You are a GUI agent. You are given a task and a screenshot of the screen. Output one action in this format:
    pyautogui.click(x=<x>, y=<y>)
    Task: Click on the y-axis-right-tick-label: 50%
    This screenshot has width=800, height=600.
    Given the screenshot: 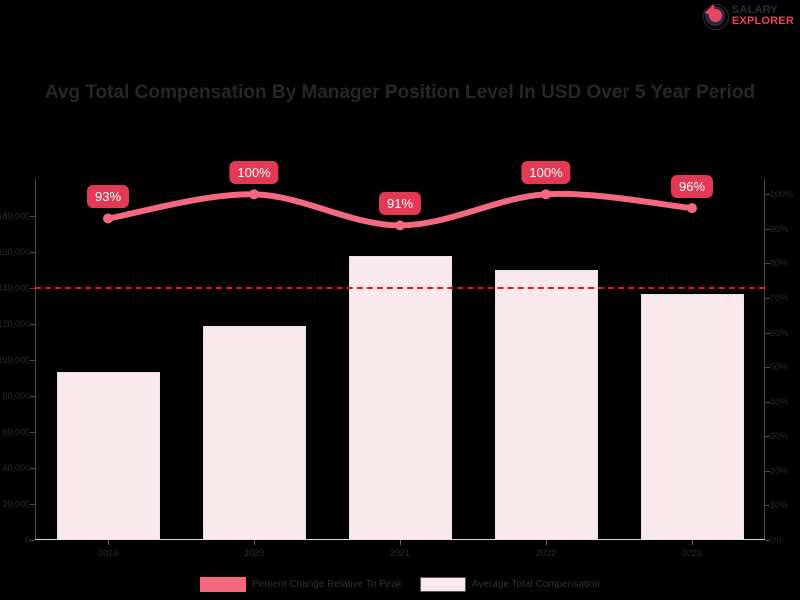 What is the action you would take?
    pyautogui.click(x=779, y=367)
    